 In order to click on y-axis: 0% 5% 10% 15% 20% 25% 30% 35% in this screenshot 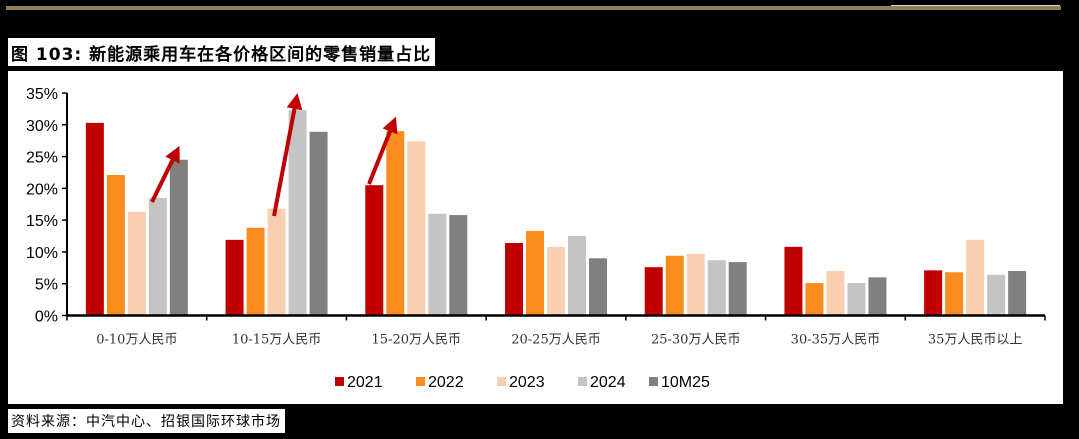, I will do `click(47, 206)`.